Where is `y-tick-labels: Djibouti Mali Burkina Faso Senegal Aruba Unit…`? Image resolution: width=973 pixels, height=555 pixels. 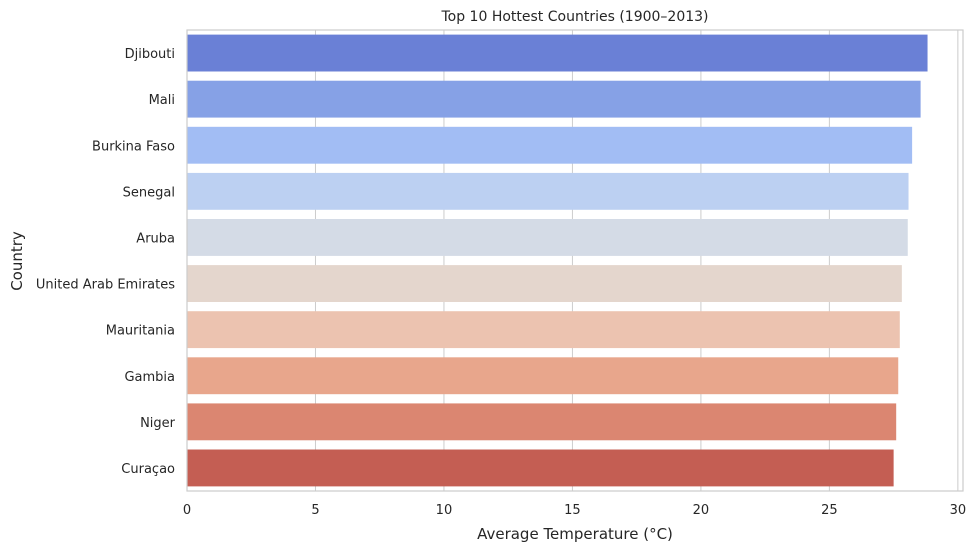 y-tick-labels: Djibouti Mali Burkina Faso Senegal Aruba Unit… is located at coordinates (106, 262).